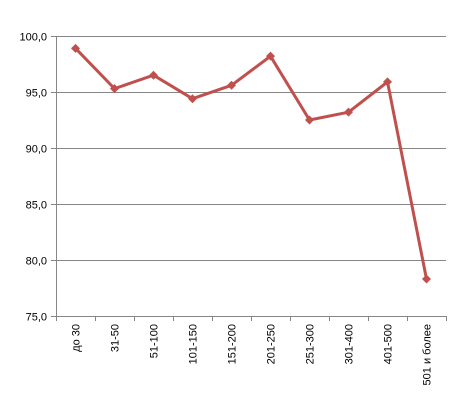  What do you see at coordinates (389, 344) in the screenshot?
I see `x-tick-label: 401-500` at bounding box center [389, 344].